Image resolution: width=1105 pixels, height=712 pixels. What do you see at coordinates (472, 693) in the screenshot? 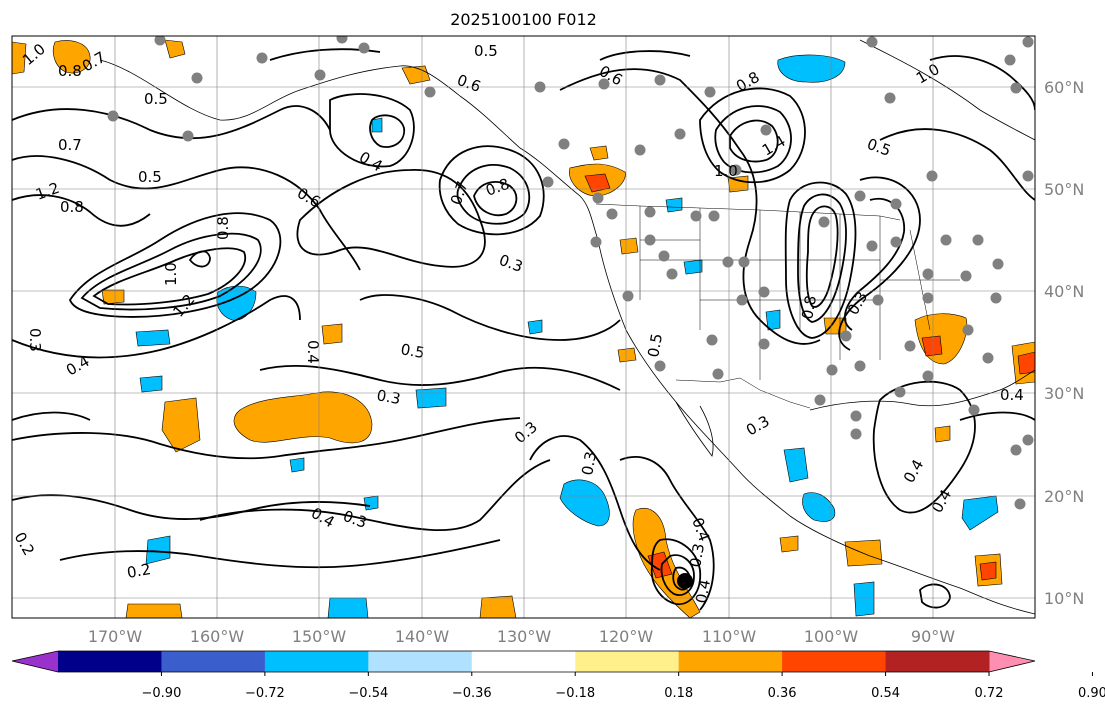
I see `colorbar-tick-label: −0.36` at bounding box center [472, 693].